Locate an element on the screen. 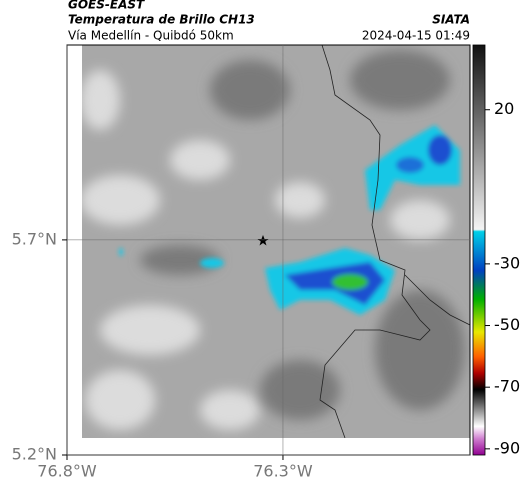 This screenshot has width=526, height=495. x-tick-label: 76.8°W is located at coordinates (67, 471).